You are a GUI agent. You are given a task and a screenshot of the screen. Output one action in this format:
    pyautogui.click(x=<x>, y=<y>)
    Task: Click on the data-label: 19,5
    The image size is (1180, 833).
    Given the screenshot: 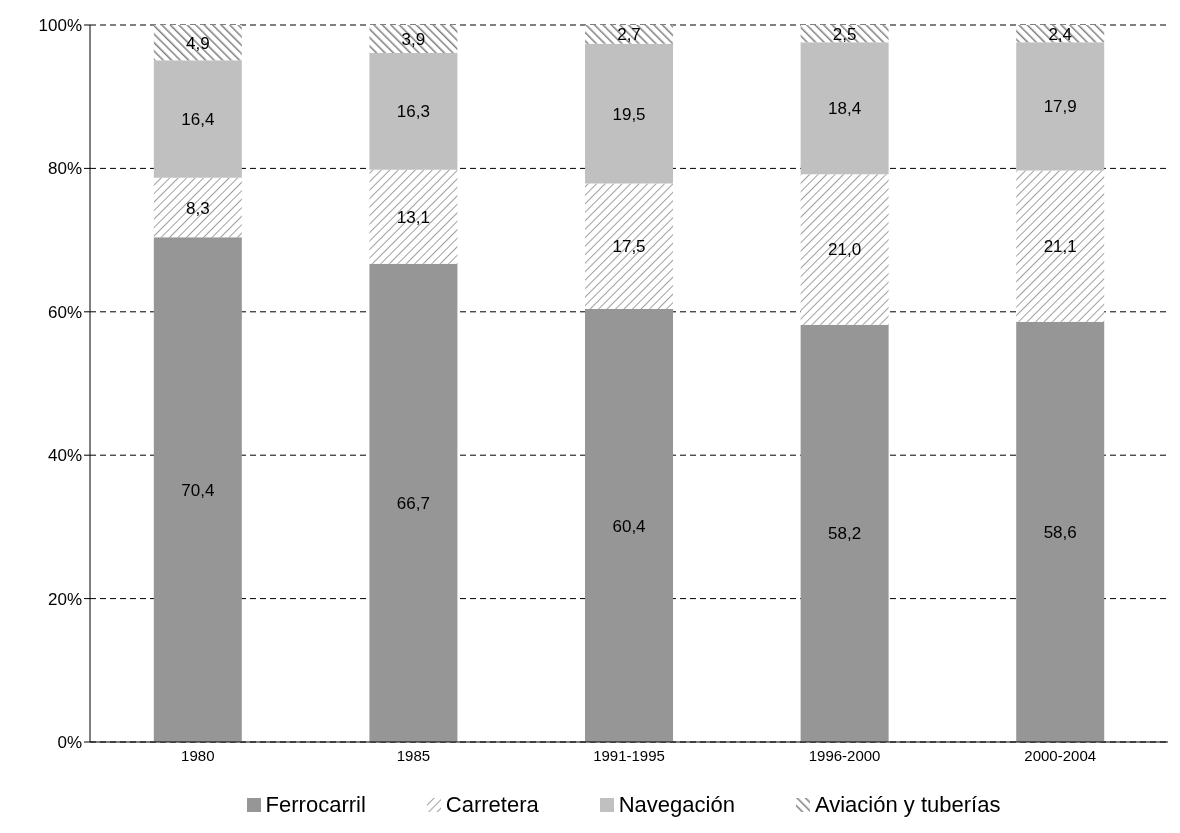 What is the action you would take?
    pyautogui.click(x=629, y=114)
    